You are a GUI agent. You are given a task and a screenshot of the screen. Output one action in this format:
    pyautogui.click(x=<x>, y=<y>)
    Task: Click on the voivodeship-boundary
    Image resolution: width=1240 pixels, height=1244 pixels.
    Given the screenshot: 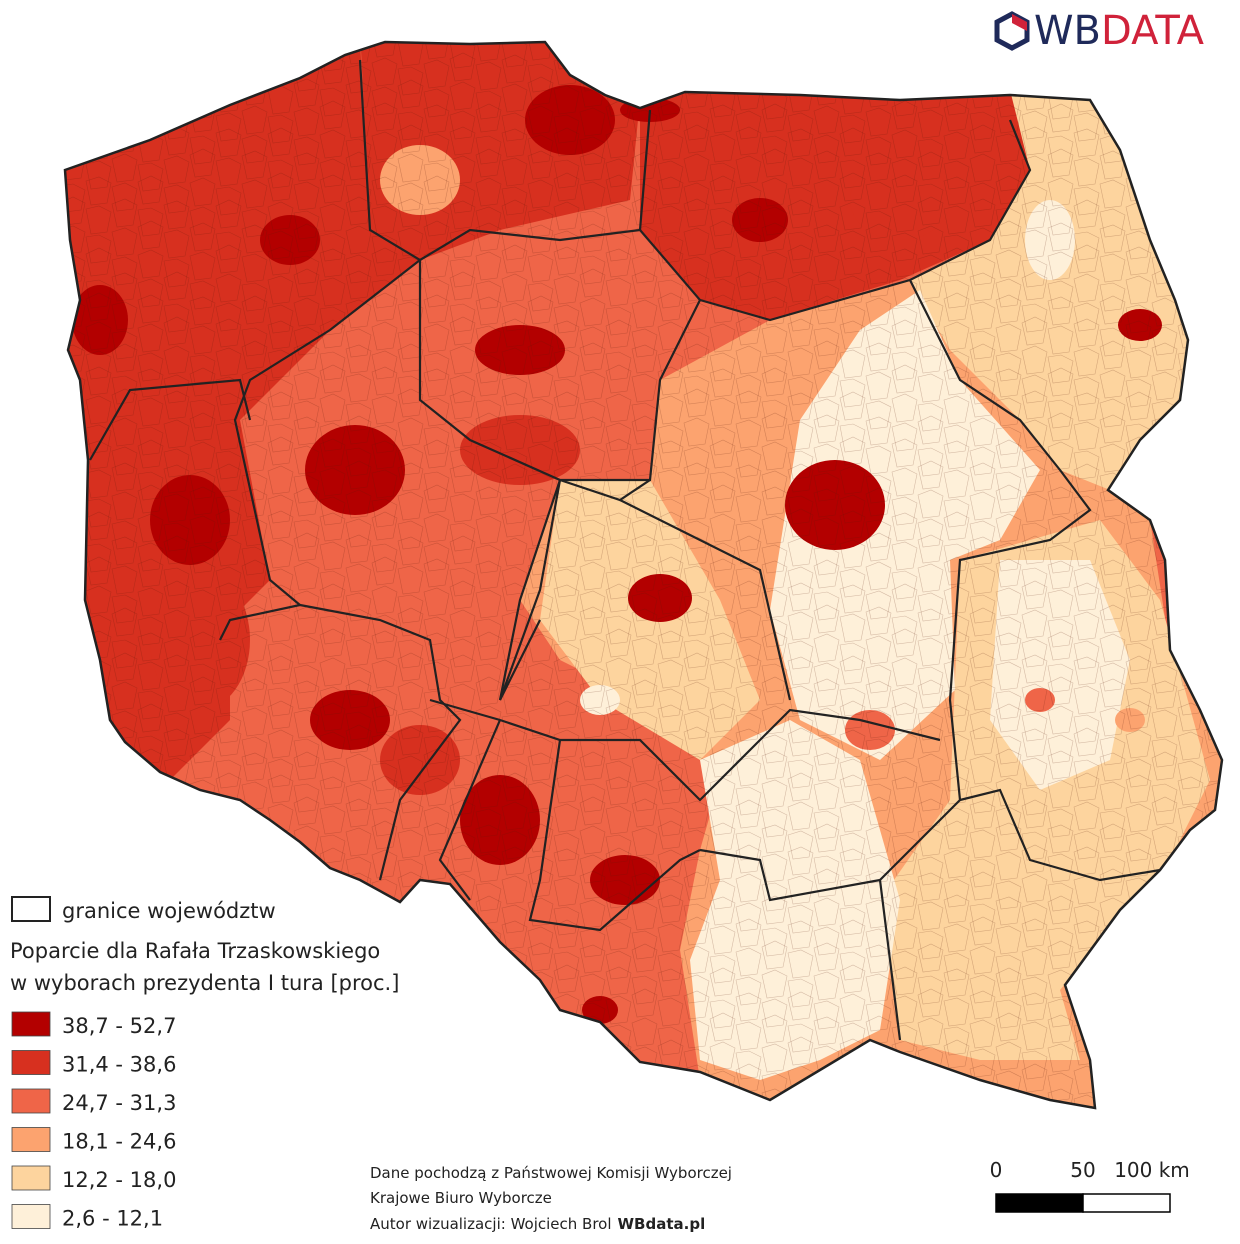 What is the action you would take?
    pyautogui.click(x=865, y=220)
    